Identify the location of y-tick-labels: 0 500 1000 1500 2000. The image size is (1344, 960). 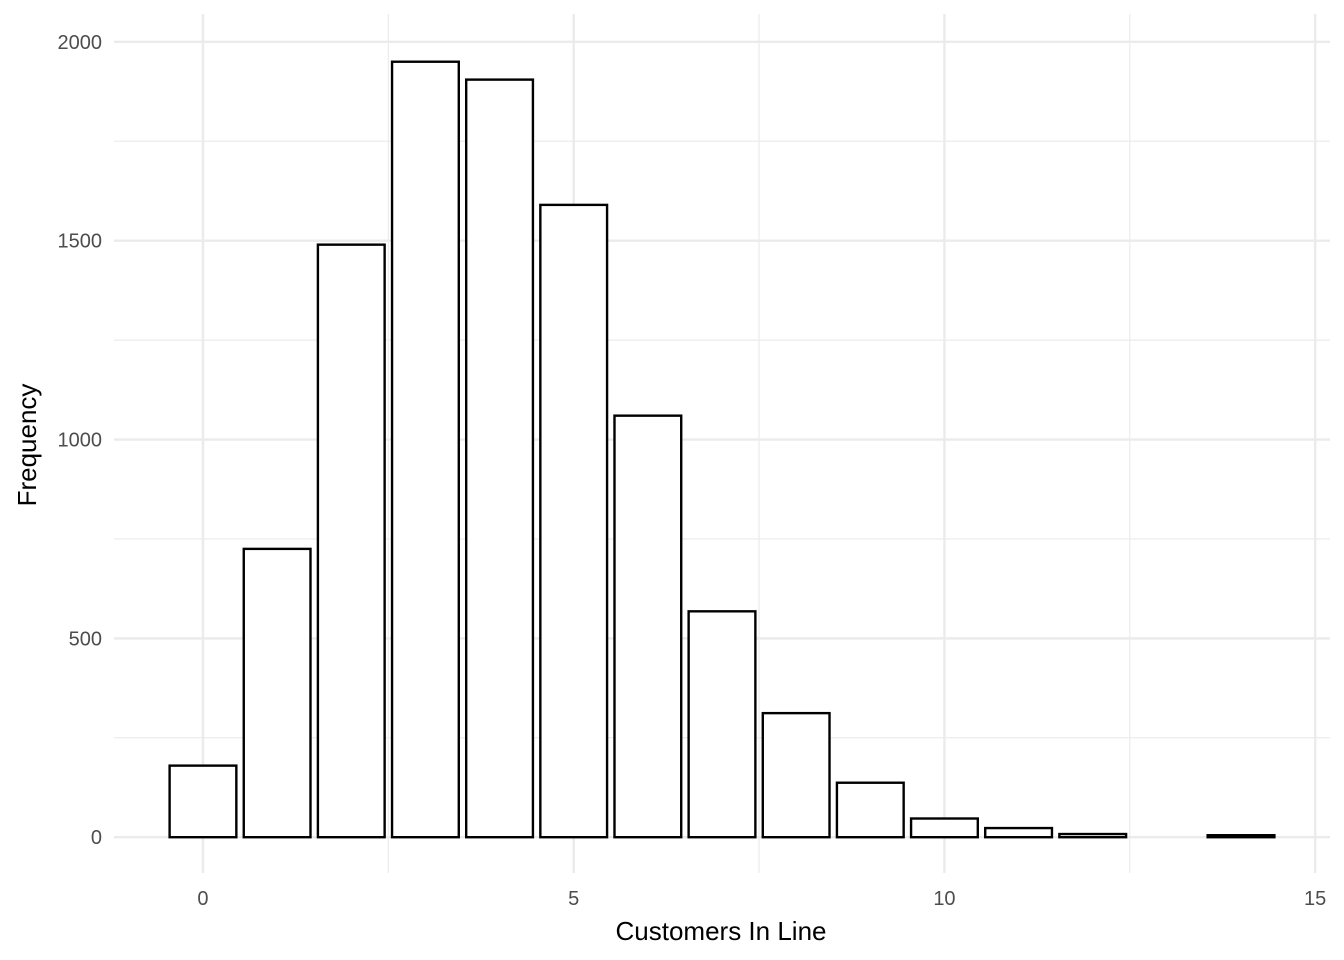
(80, 440).